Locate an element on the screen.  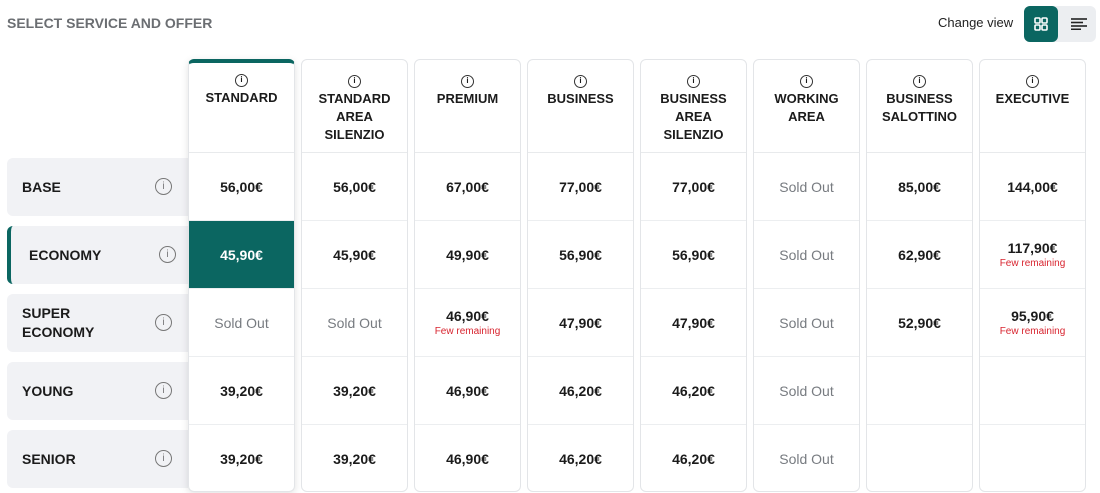
price-cell: 85,00€ is located at coordinates (919, 187).